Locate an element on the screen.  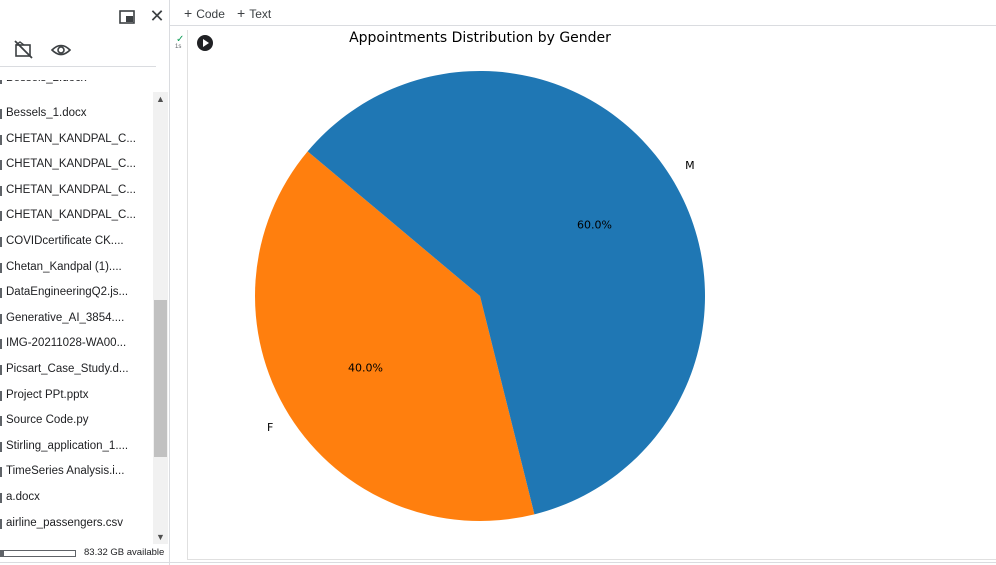
disk-usage-fill is located at coordinates (2, 553).